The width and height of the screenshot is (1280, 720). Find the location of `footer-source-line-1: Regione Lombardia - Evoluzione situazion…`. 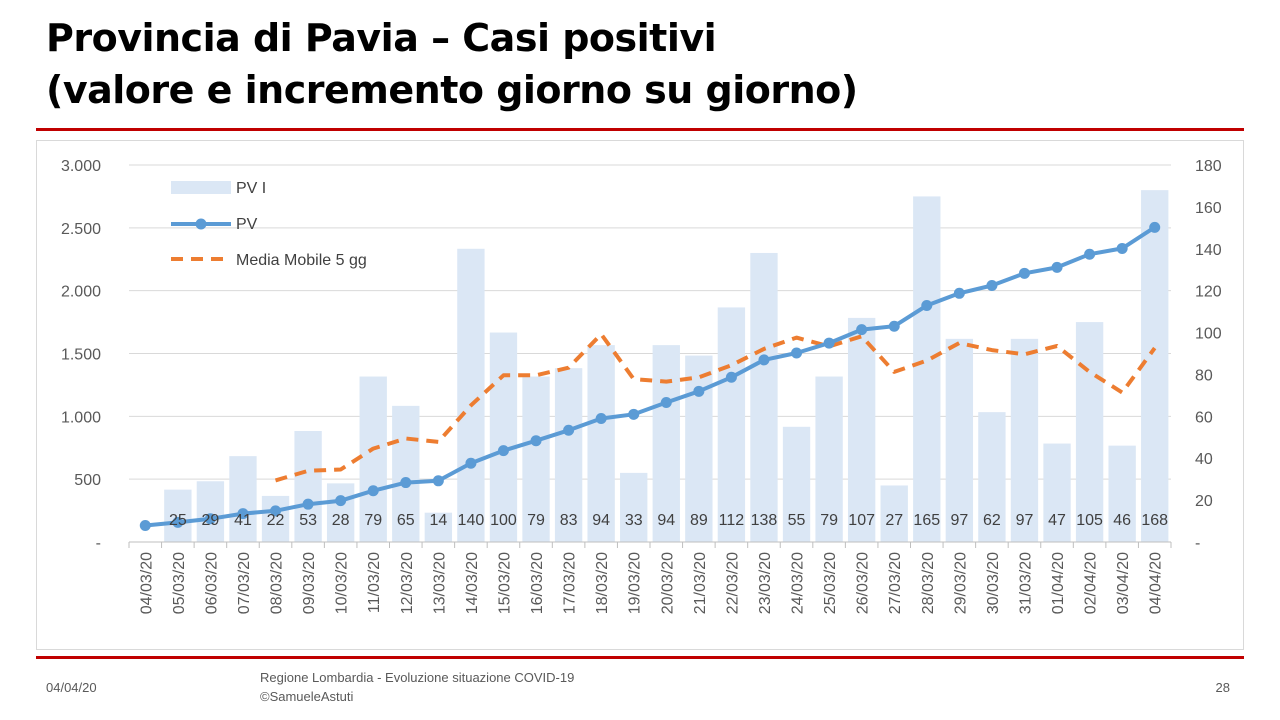

footer-source-line-1: Regione Lombardia - Evoluzione situazion… is located at coordinates (417, 677).